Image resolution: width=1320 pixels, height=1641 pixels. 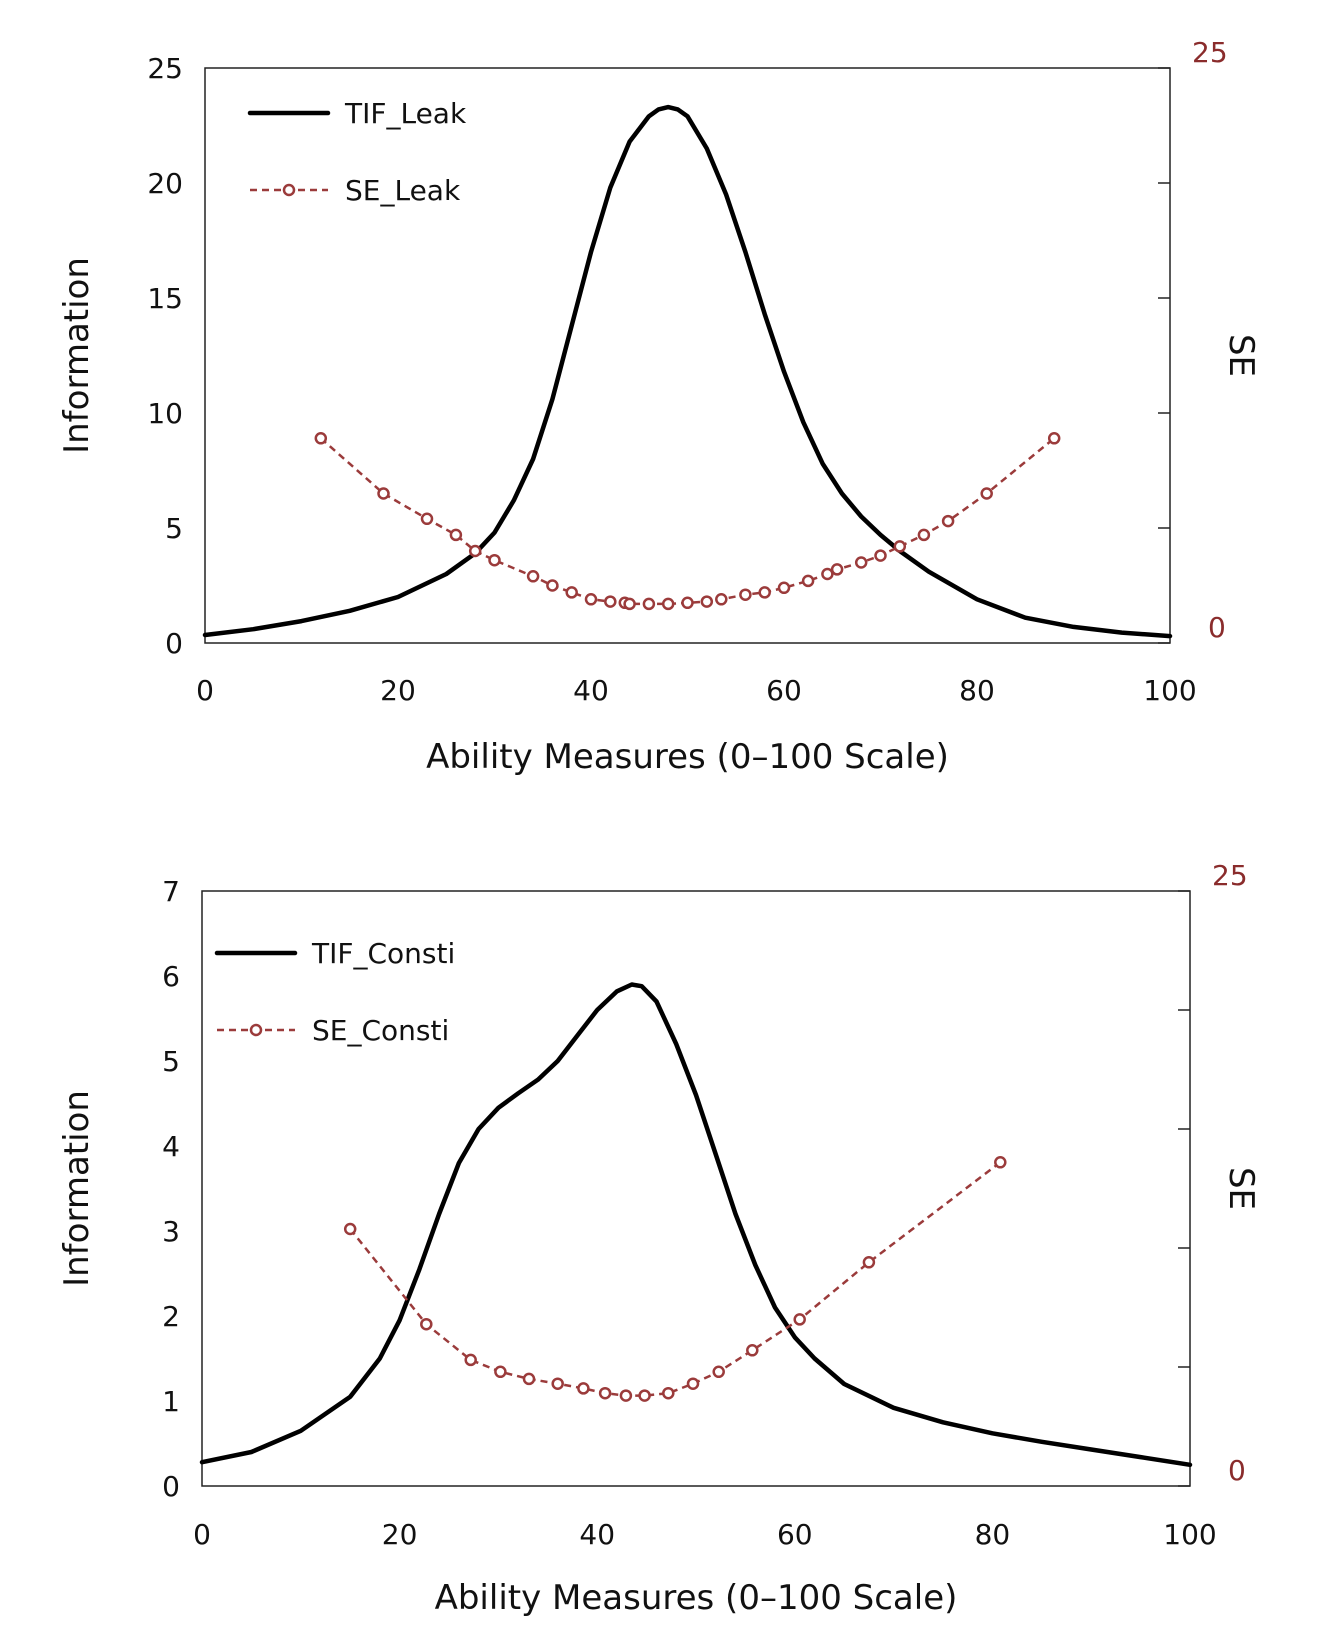 I want to click on y-tick-label: 15, so click(x=165, y=298).